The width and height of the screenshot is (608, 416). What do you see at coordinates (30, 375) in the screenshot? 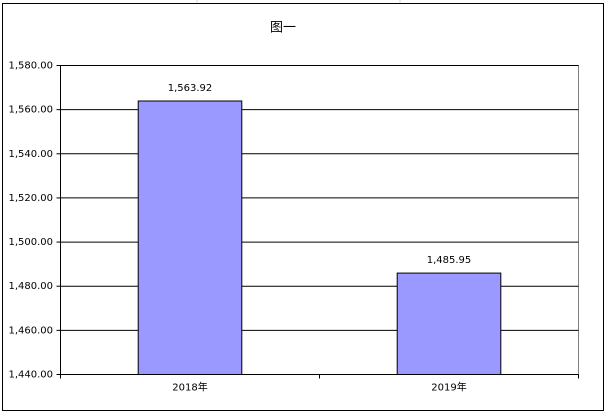
I see `y-tick-label: 1,440.00` at bounding box center [30, 375].